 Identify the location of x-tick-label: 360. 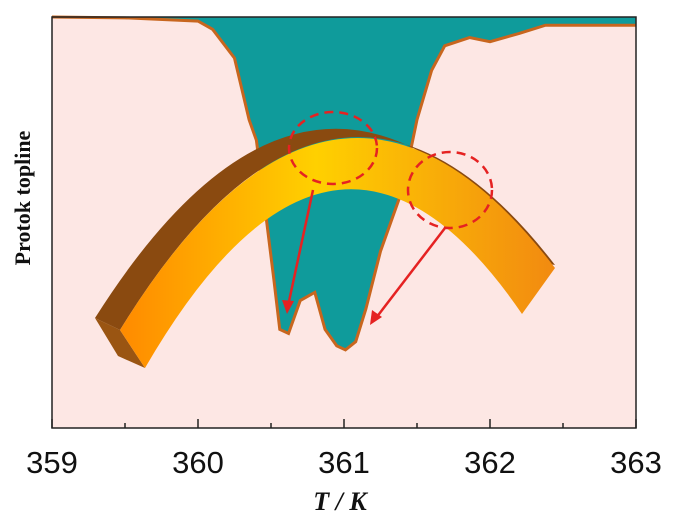
(198, 462).